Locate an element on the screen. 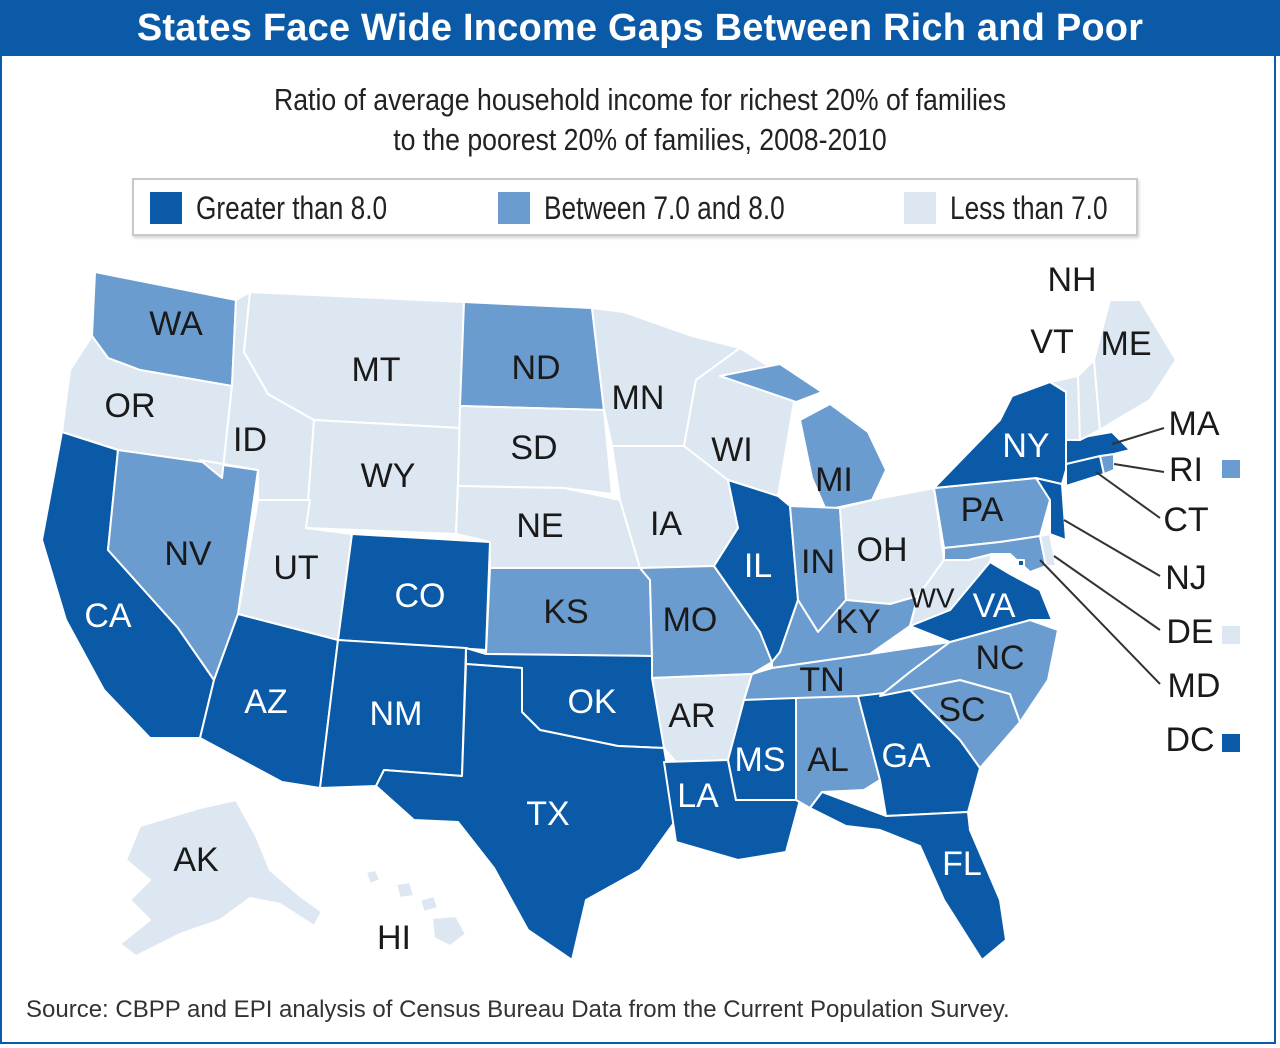 The width and height of the screenshot is (1280, 1048). label-nm: NM is located at coordinates (396, 714).